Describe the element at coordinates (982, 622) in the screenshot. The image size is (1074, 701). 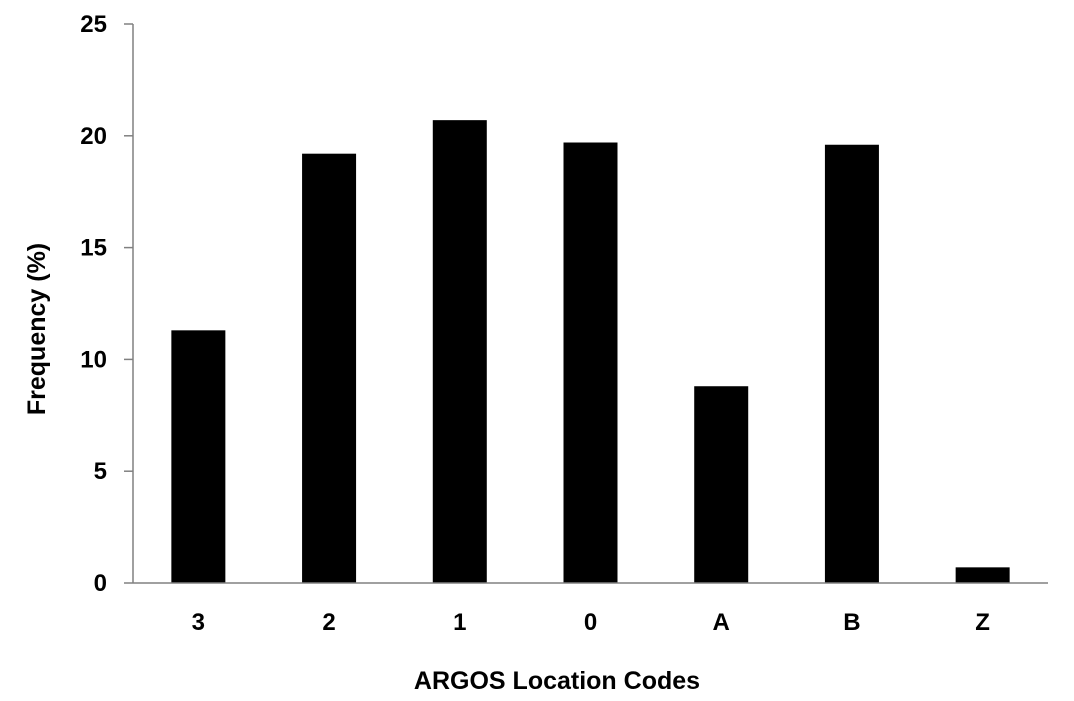
I see `x-tick-label: Z` at that location.